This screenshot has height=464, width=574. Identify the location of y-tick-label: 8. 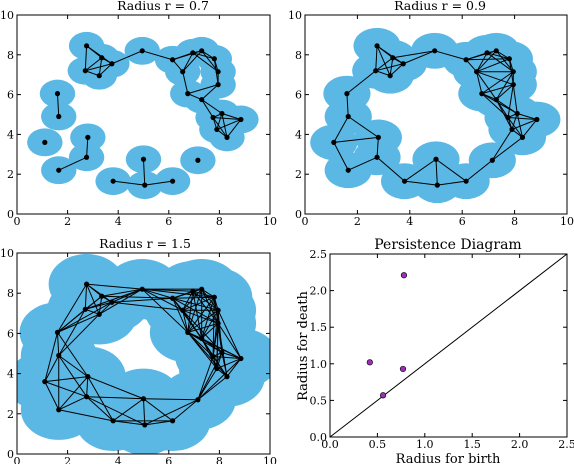
(10, 55).